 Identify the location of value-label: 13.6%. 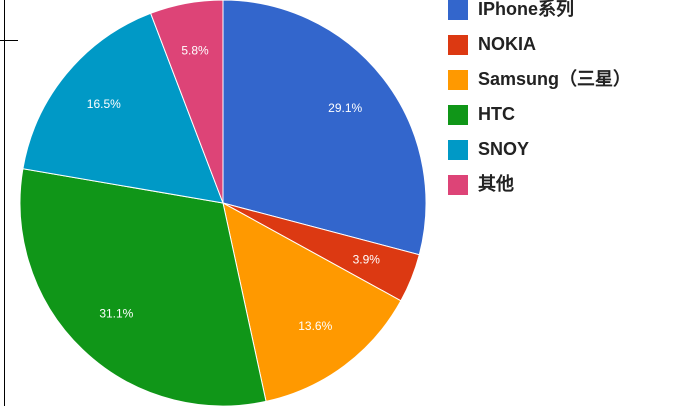
(315, 326).